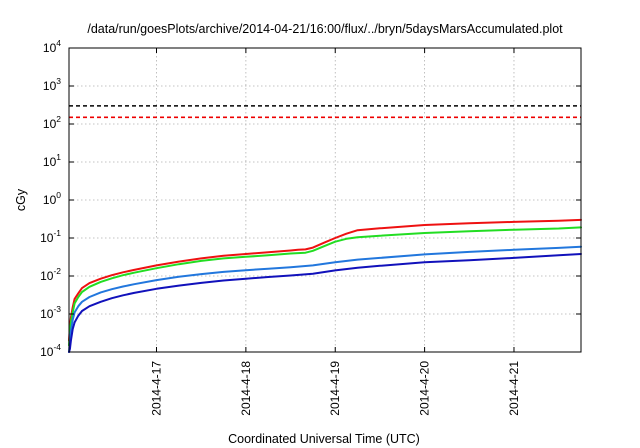  Describe the element at coordinates (325, 112) in the screenshot. I see `reference-lines` at that location.